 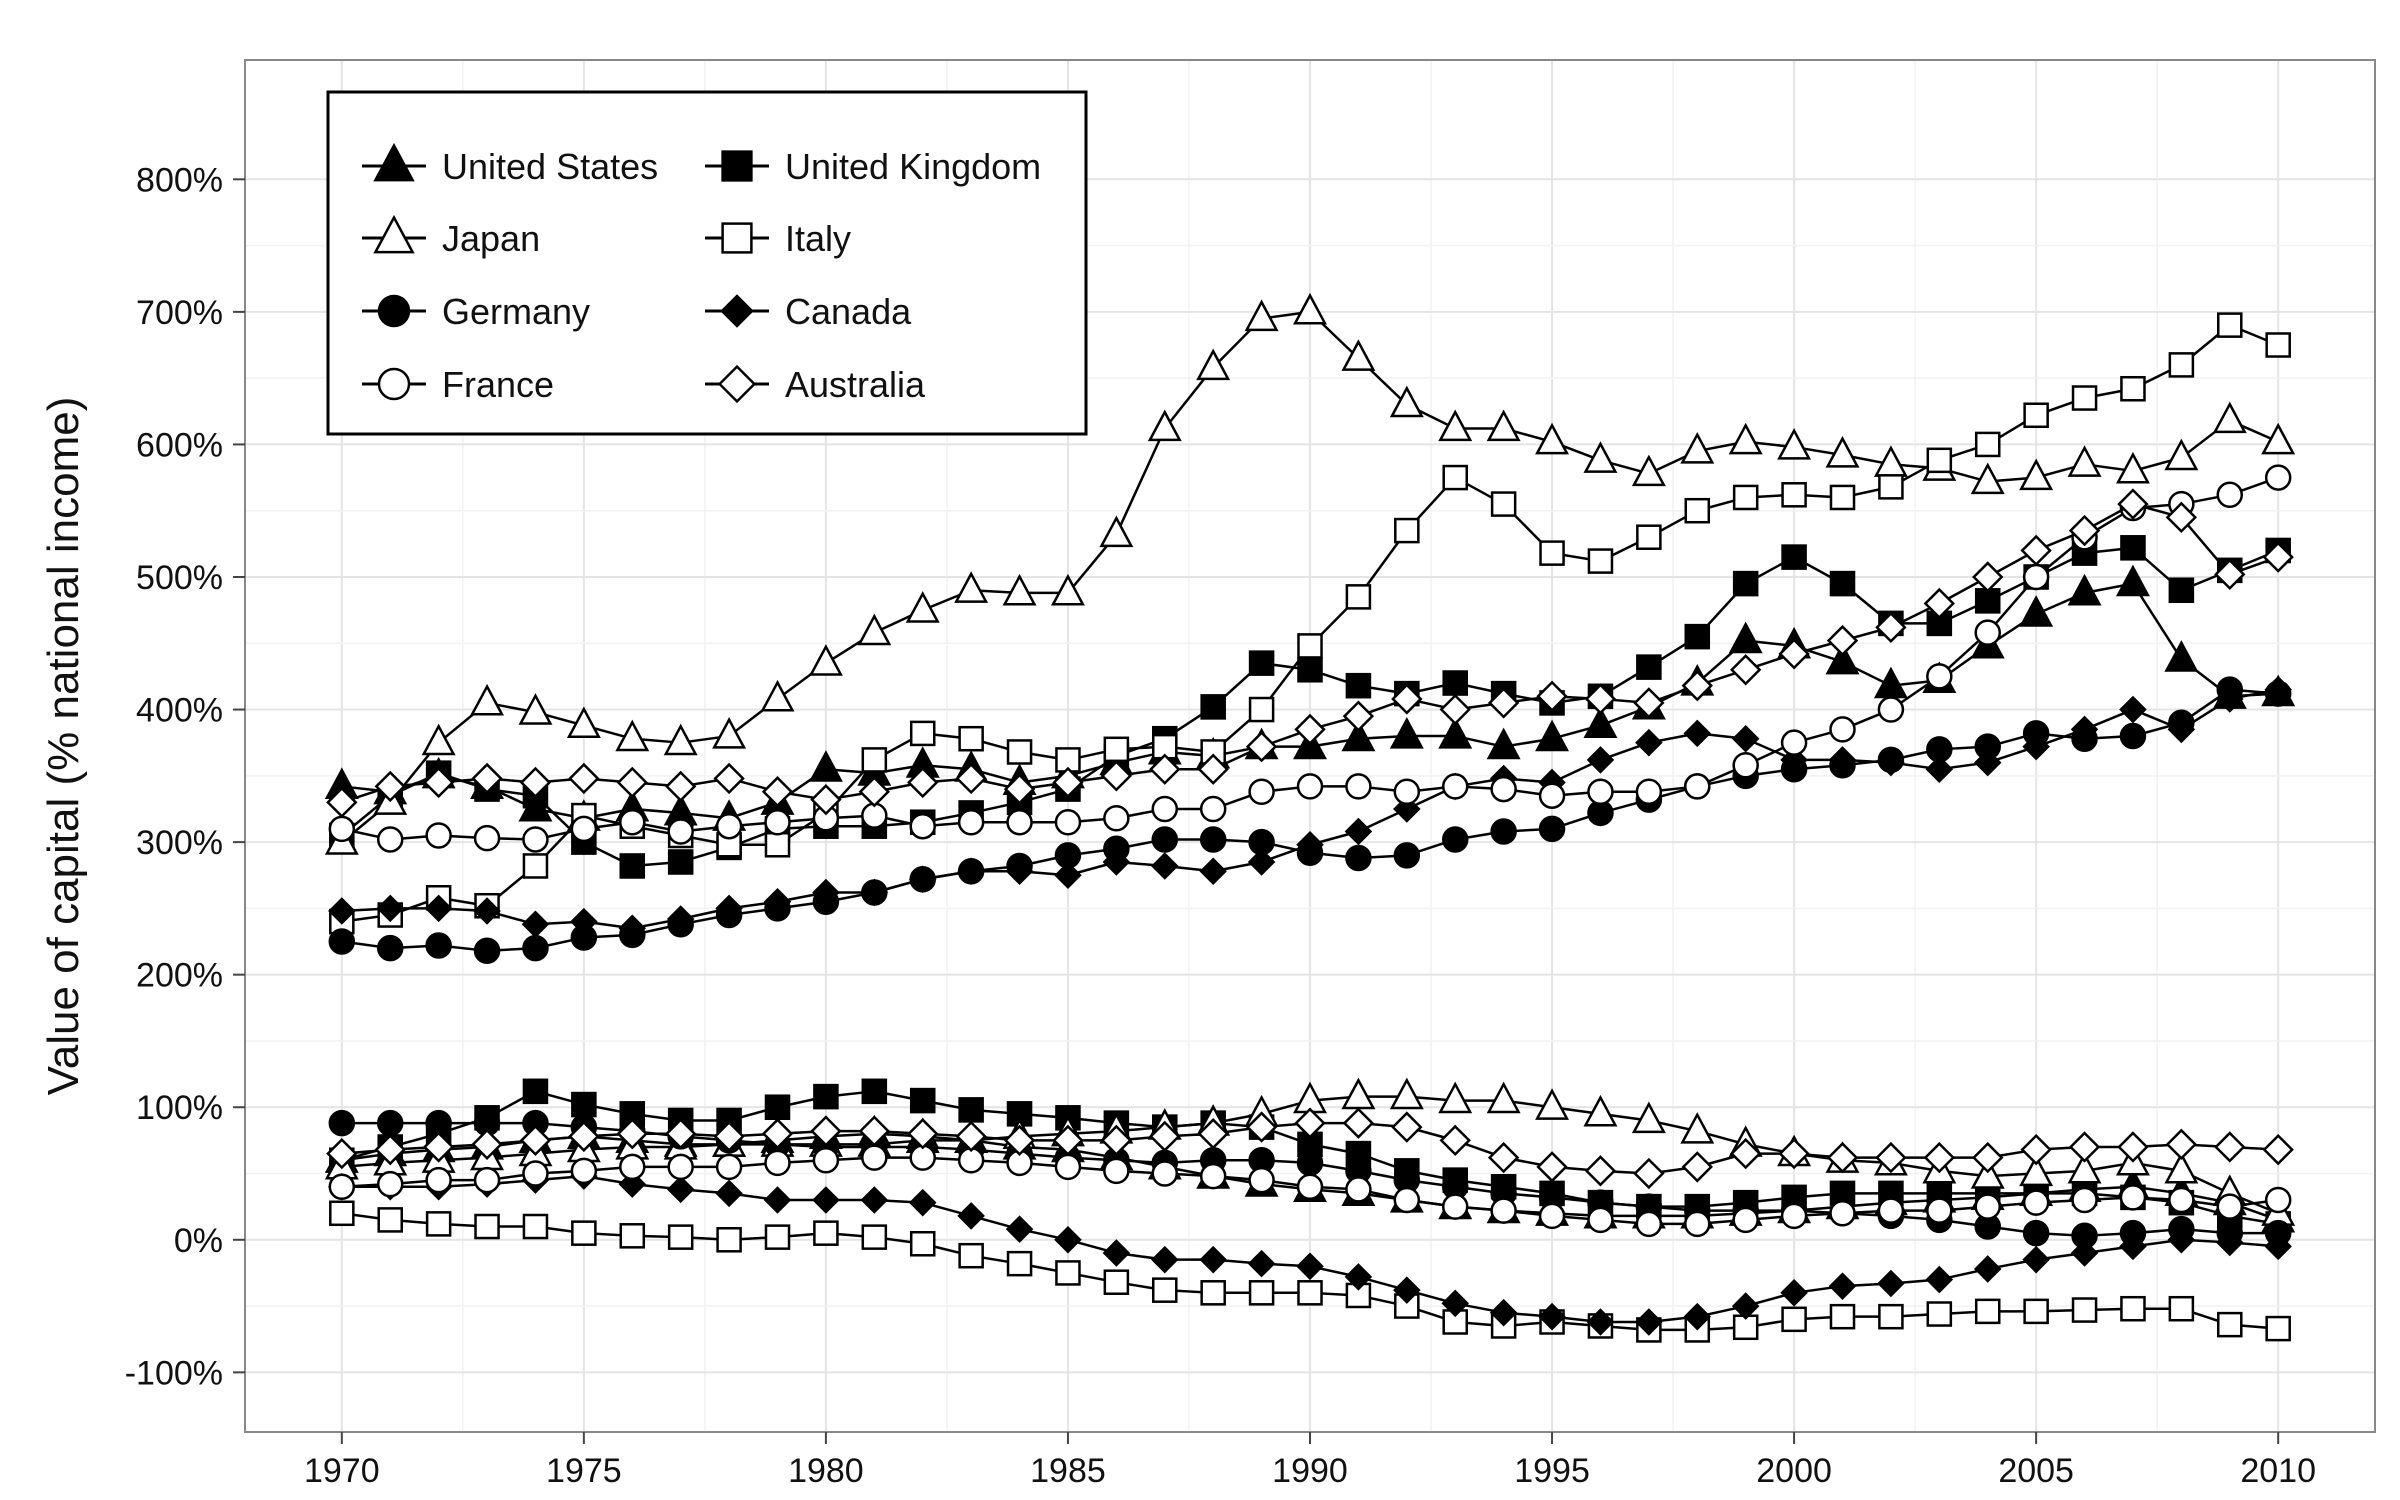 I want to click on legend-label: Germany, so click(x=516, y=311).